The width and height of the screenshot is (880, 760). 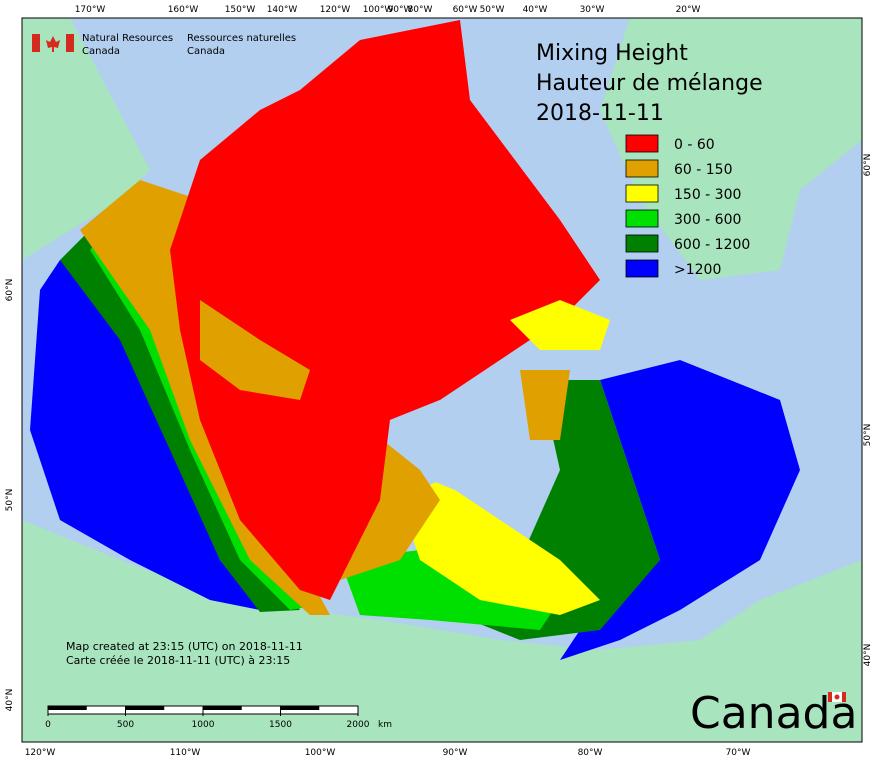 What do you see at coordinates (738, 753) in the screenshot?
I see `lon-label: 70°W` at bounding box center [738, 753].